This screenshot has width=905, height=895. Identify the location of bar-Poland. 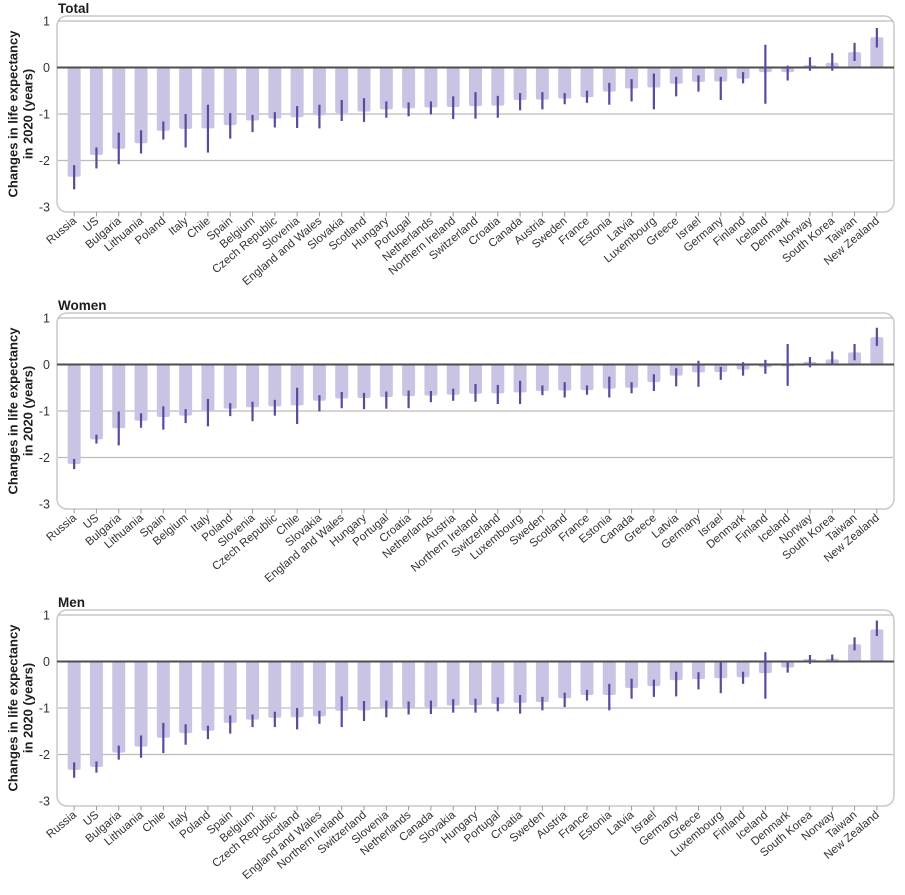
(163, 99).